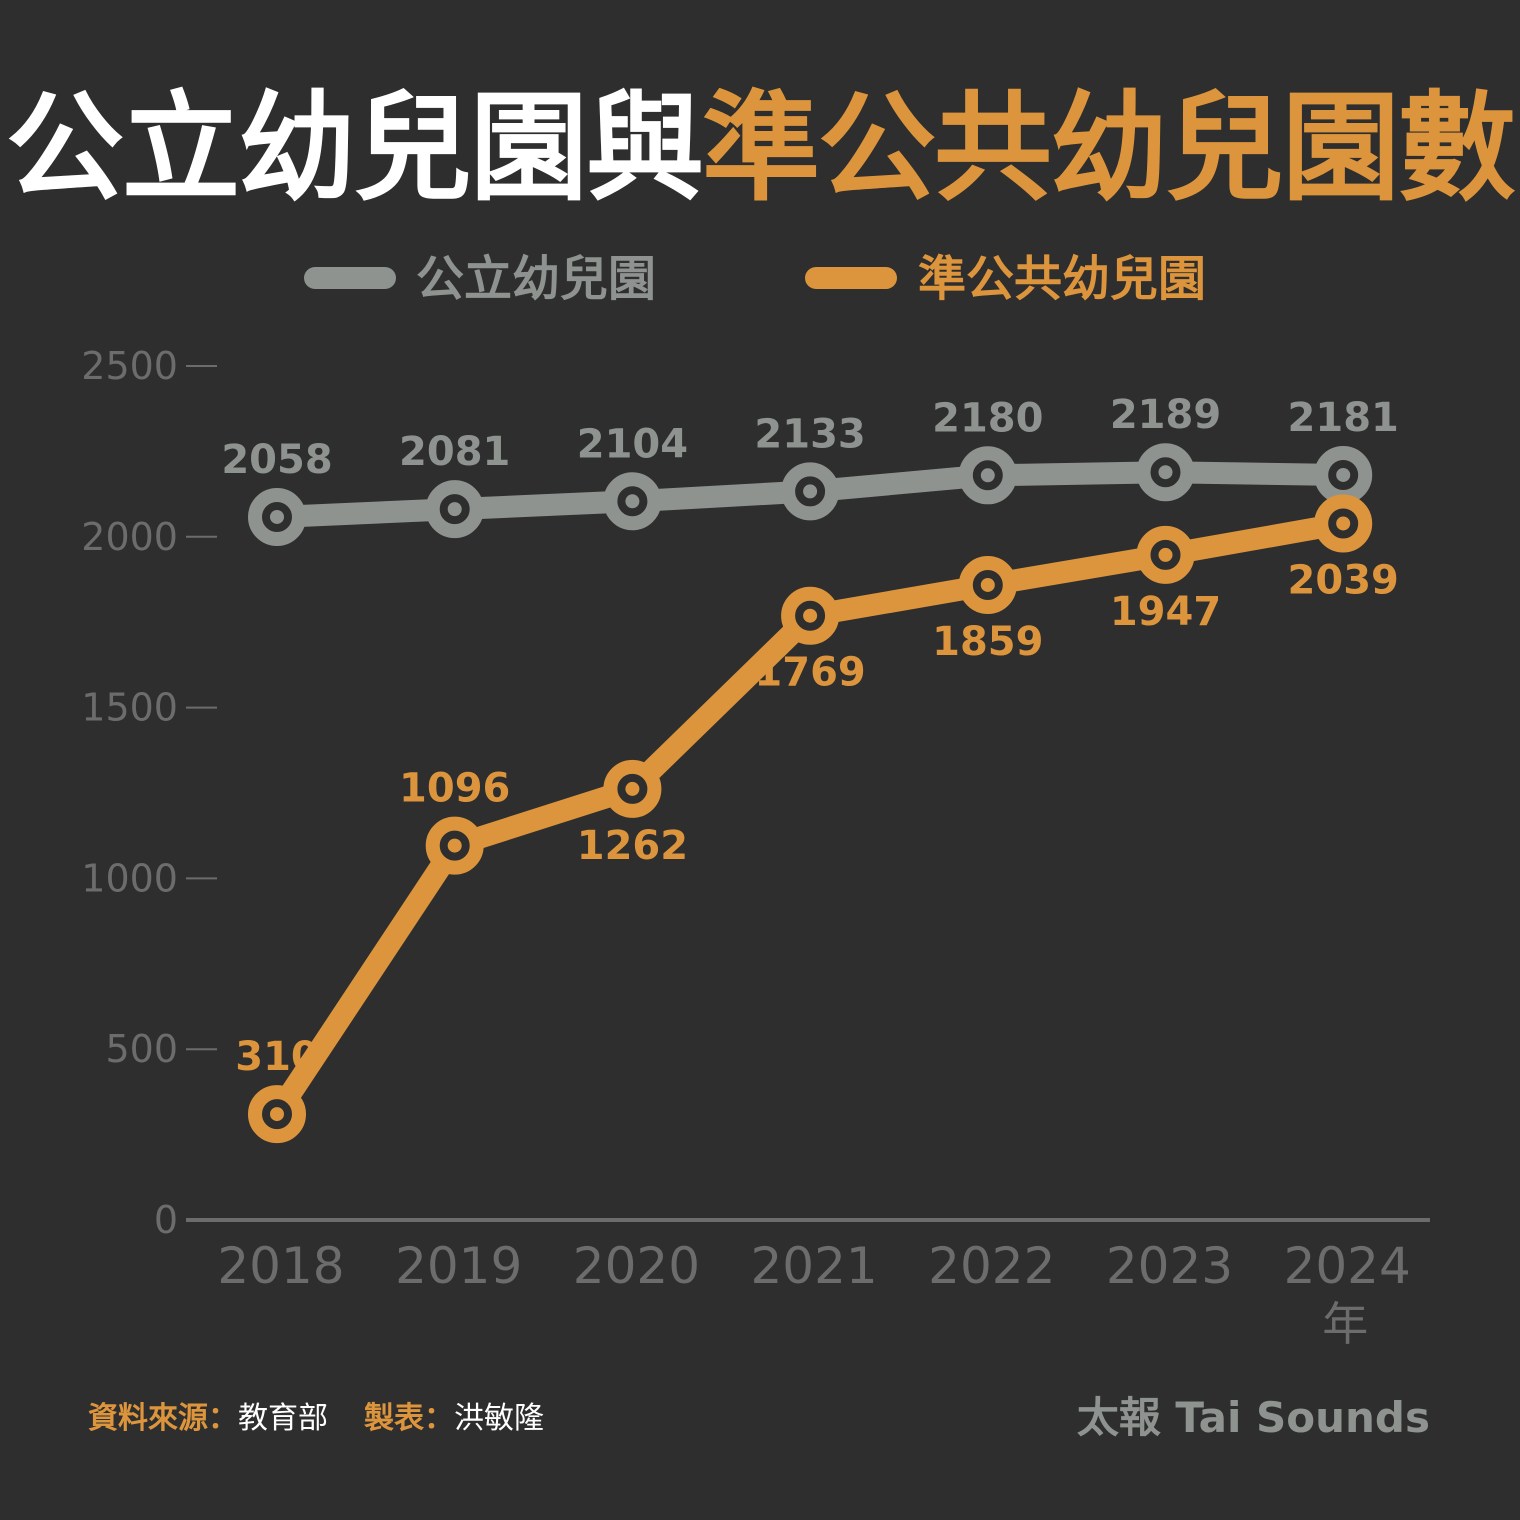  Describe the element at coordinates (409, 1418) in the screenshot. I see `maker-label: 製表：` at that location.